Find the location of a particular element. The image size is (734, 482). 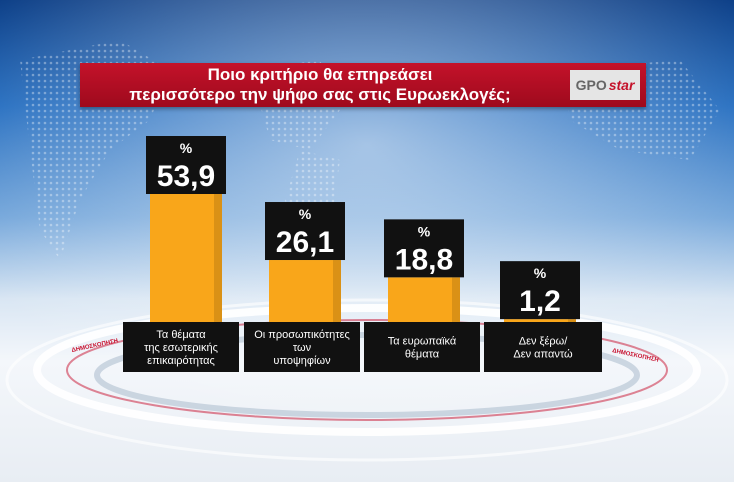

bar-1-shade is located at coordinates (218, 258).